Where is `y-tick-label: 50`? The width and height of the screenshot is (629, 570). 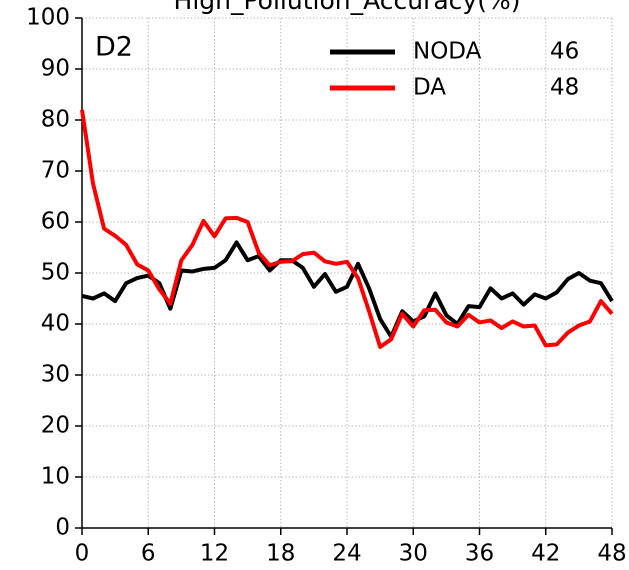
y-tick-label: 50 is located at coordinates (55, 273).